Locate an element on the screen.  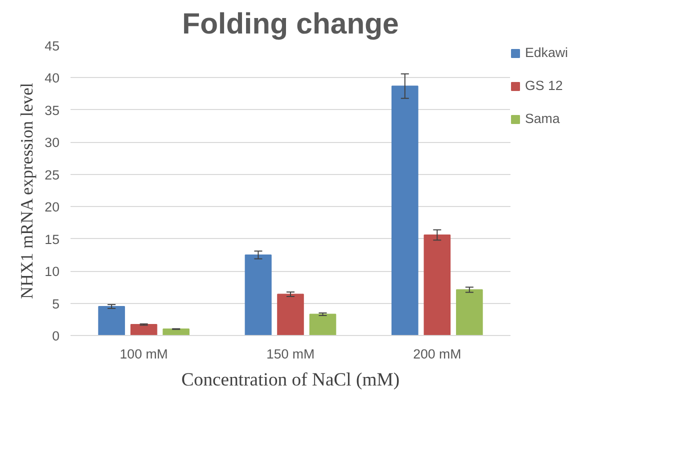
y-tick-label: 35 is located at coordinates (52, 110).